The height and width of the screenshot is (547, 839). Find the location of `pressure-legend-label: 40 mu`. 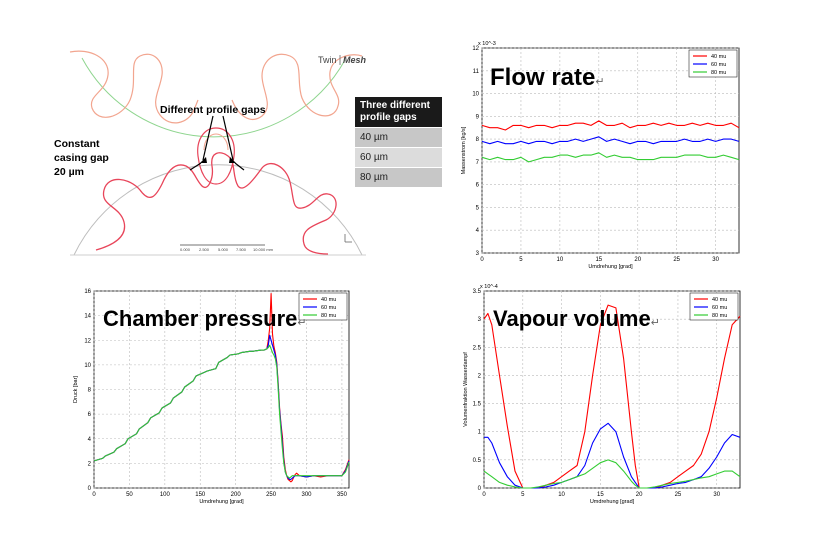

pressure-legend-label: 40 mu is located at coordinates (328, 300).